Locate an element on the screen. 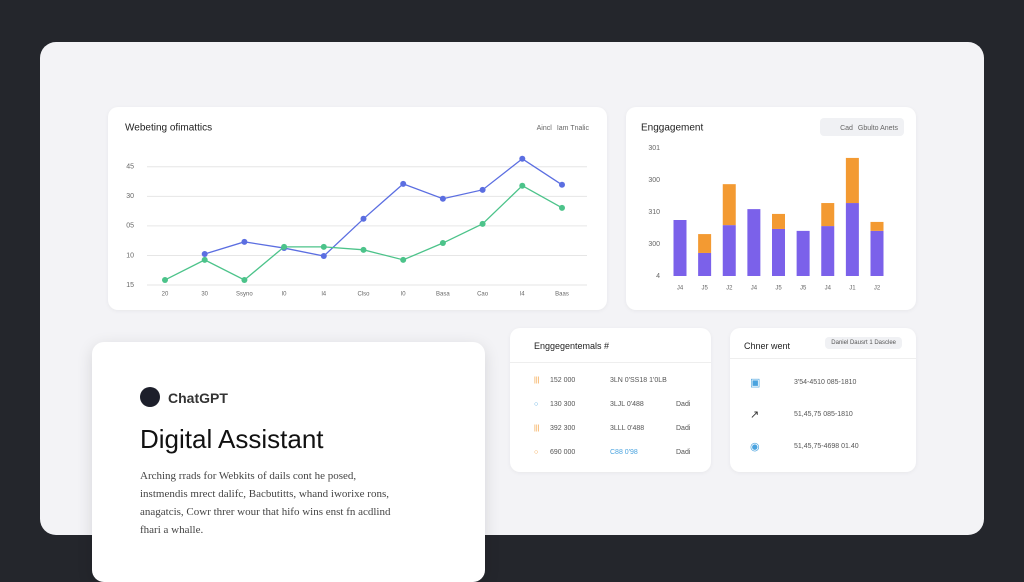  legend-item: Gbulto Anets is located at coordinates (878, 128).